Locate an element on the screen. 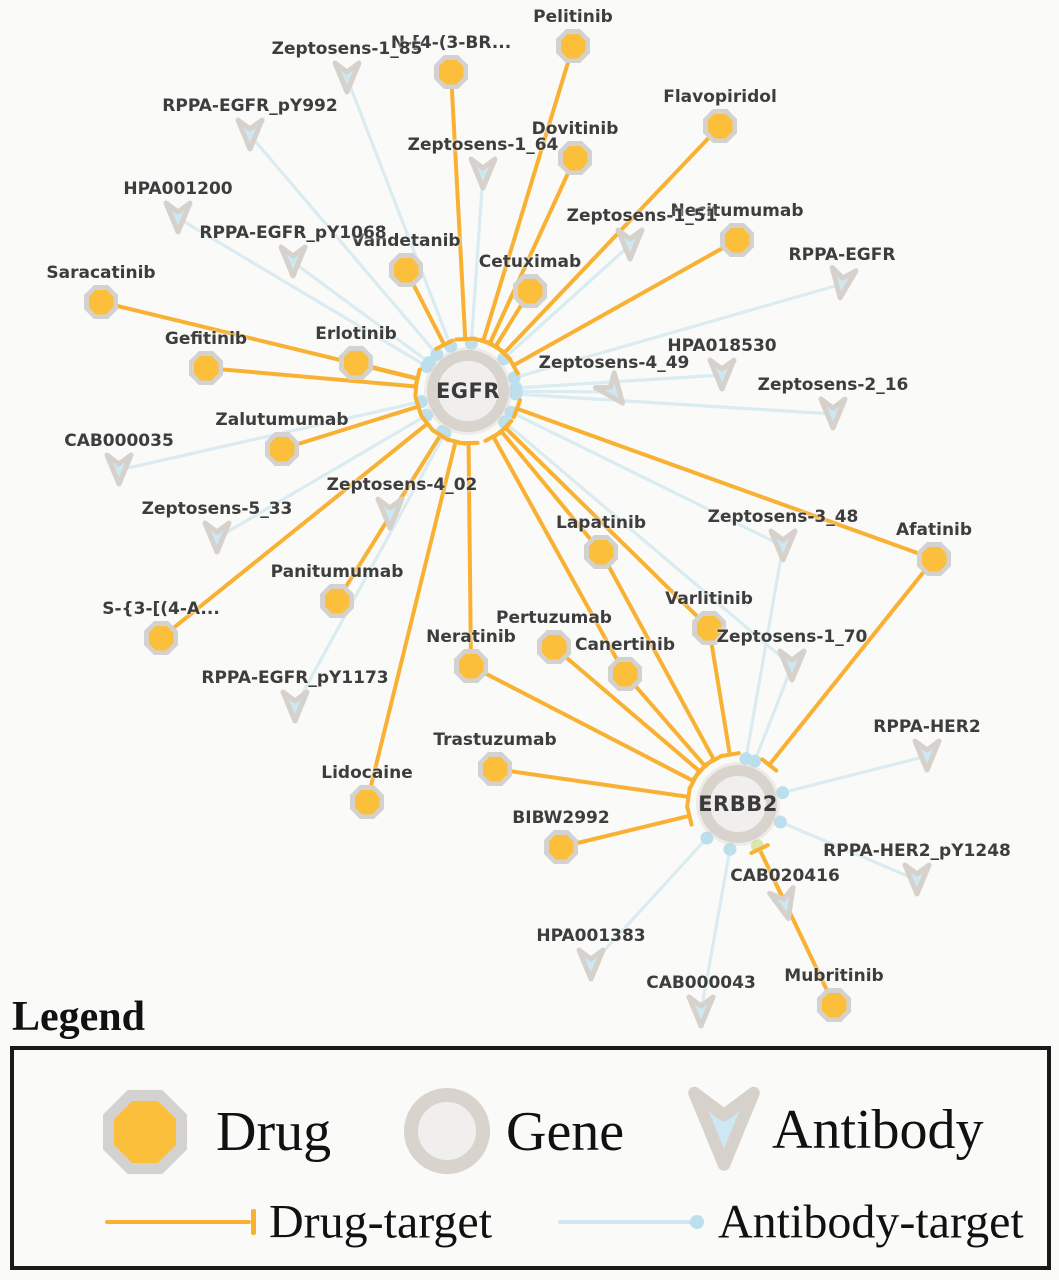 This screenshot has height=1280, width=1059. antibody-node-rppa-her2 is located at coordinates (927, 756).